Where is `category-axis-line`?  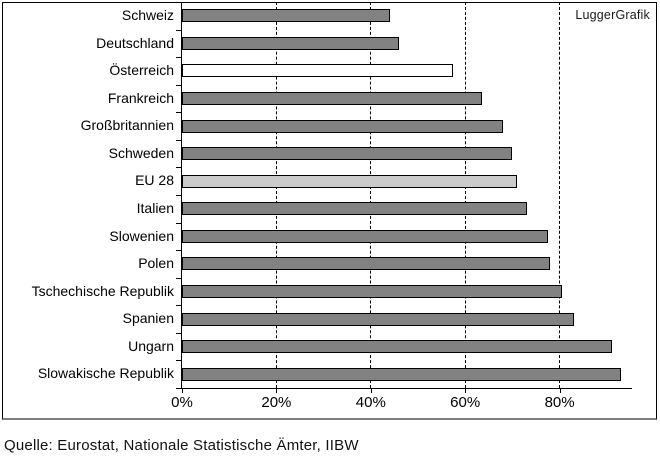
category-axis-line is located at coordinates (181, 195).